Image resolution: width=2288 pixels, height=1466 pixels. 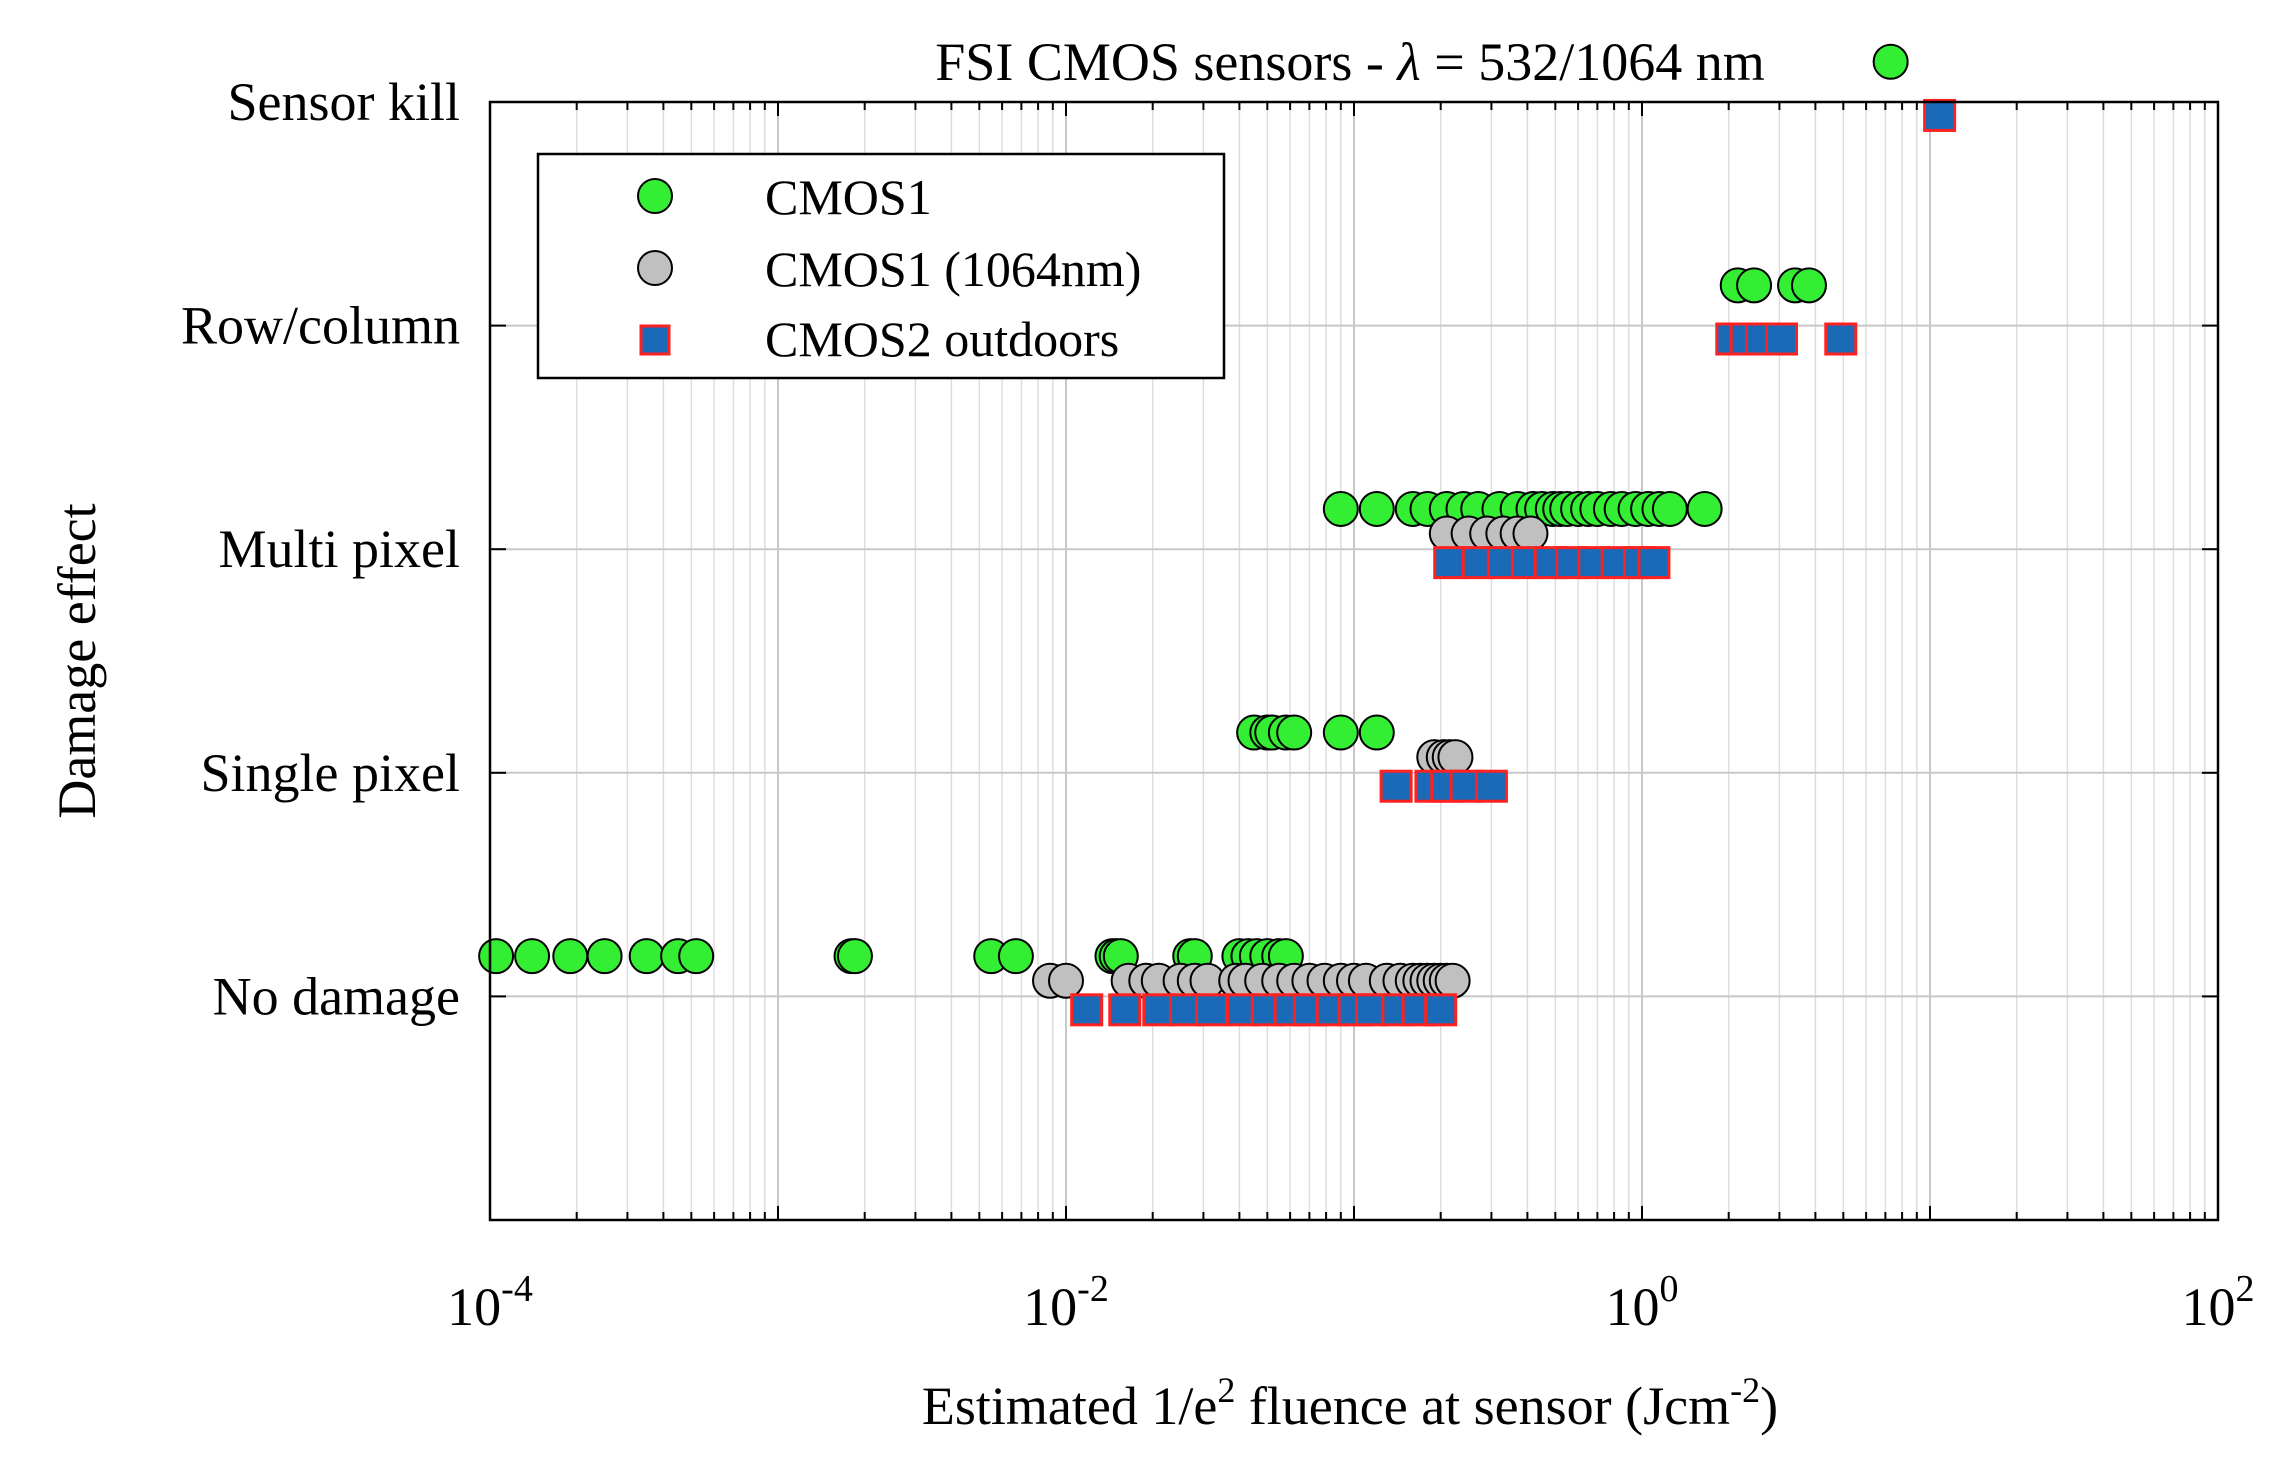 What do you see at coordinates (330, 773) in the screenshot?
I see `y-tick-label: Single pixel` at bounding box center [330, 773].